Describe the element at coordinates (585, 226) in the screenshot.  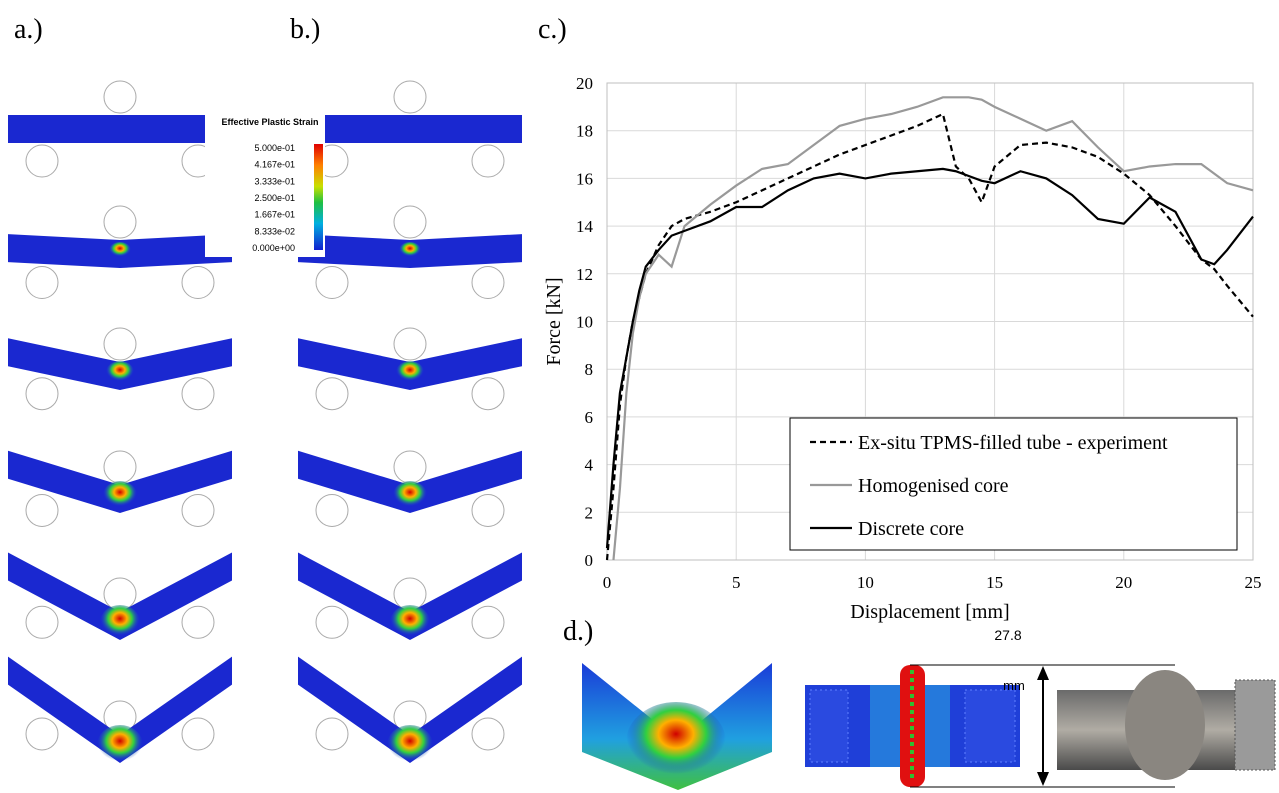
I see `y-tick-label: 14` at that location.